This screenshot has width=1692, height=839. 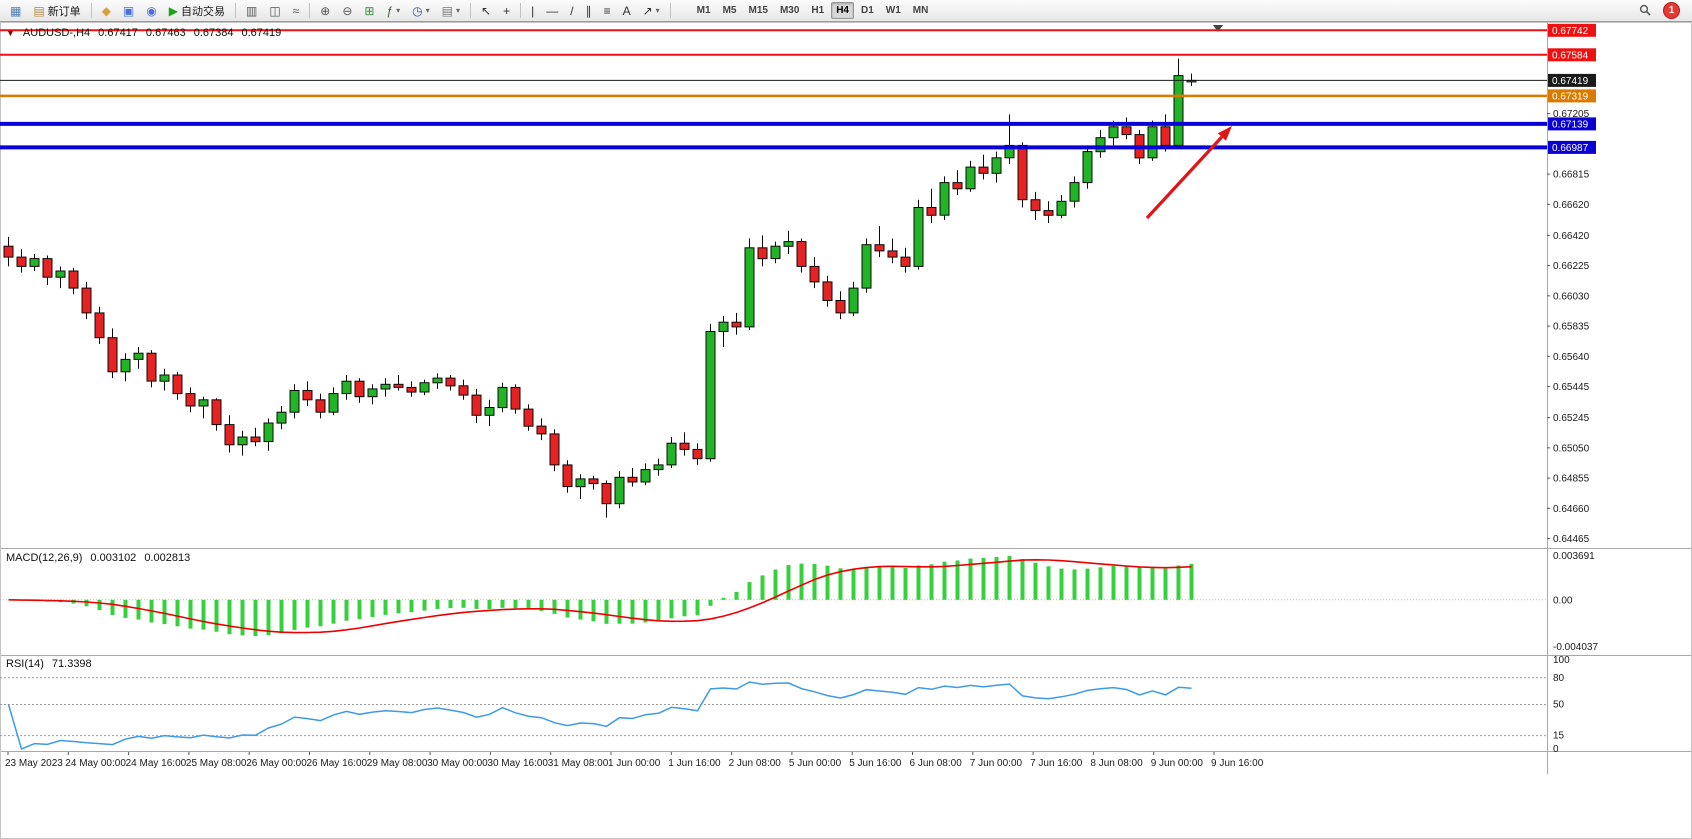 What do you see at coordinates (634, 763) in the screenshot?
I see `svg-text: 1 Jun 00:00` at bounding box center [634, 763].